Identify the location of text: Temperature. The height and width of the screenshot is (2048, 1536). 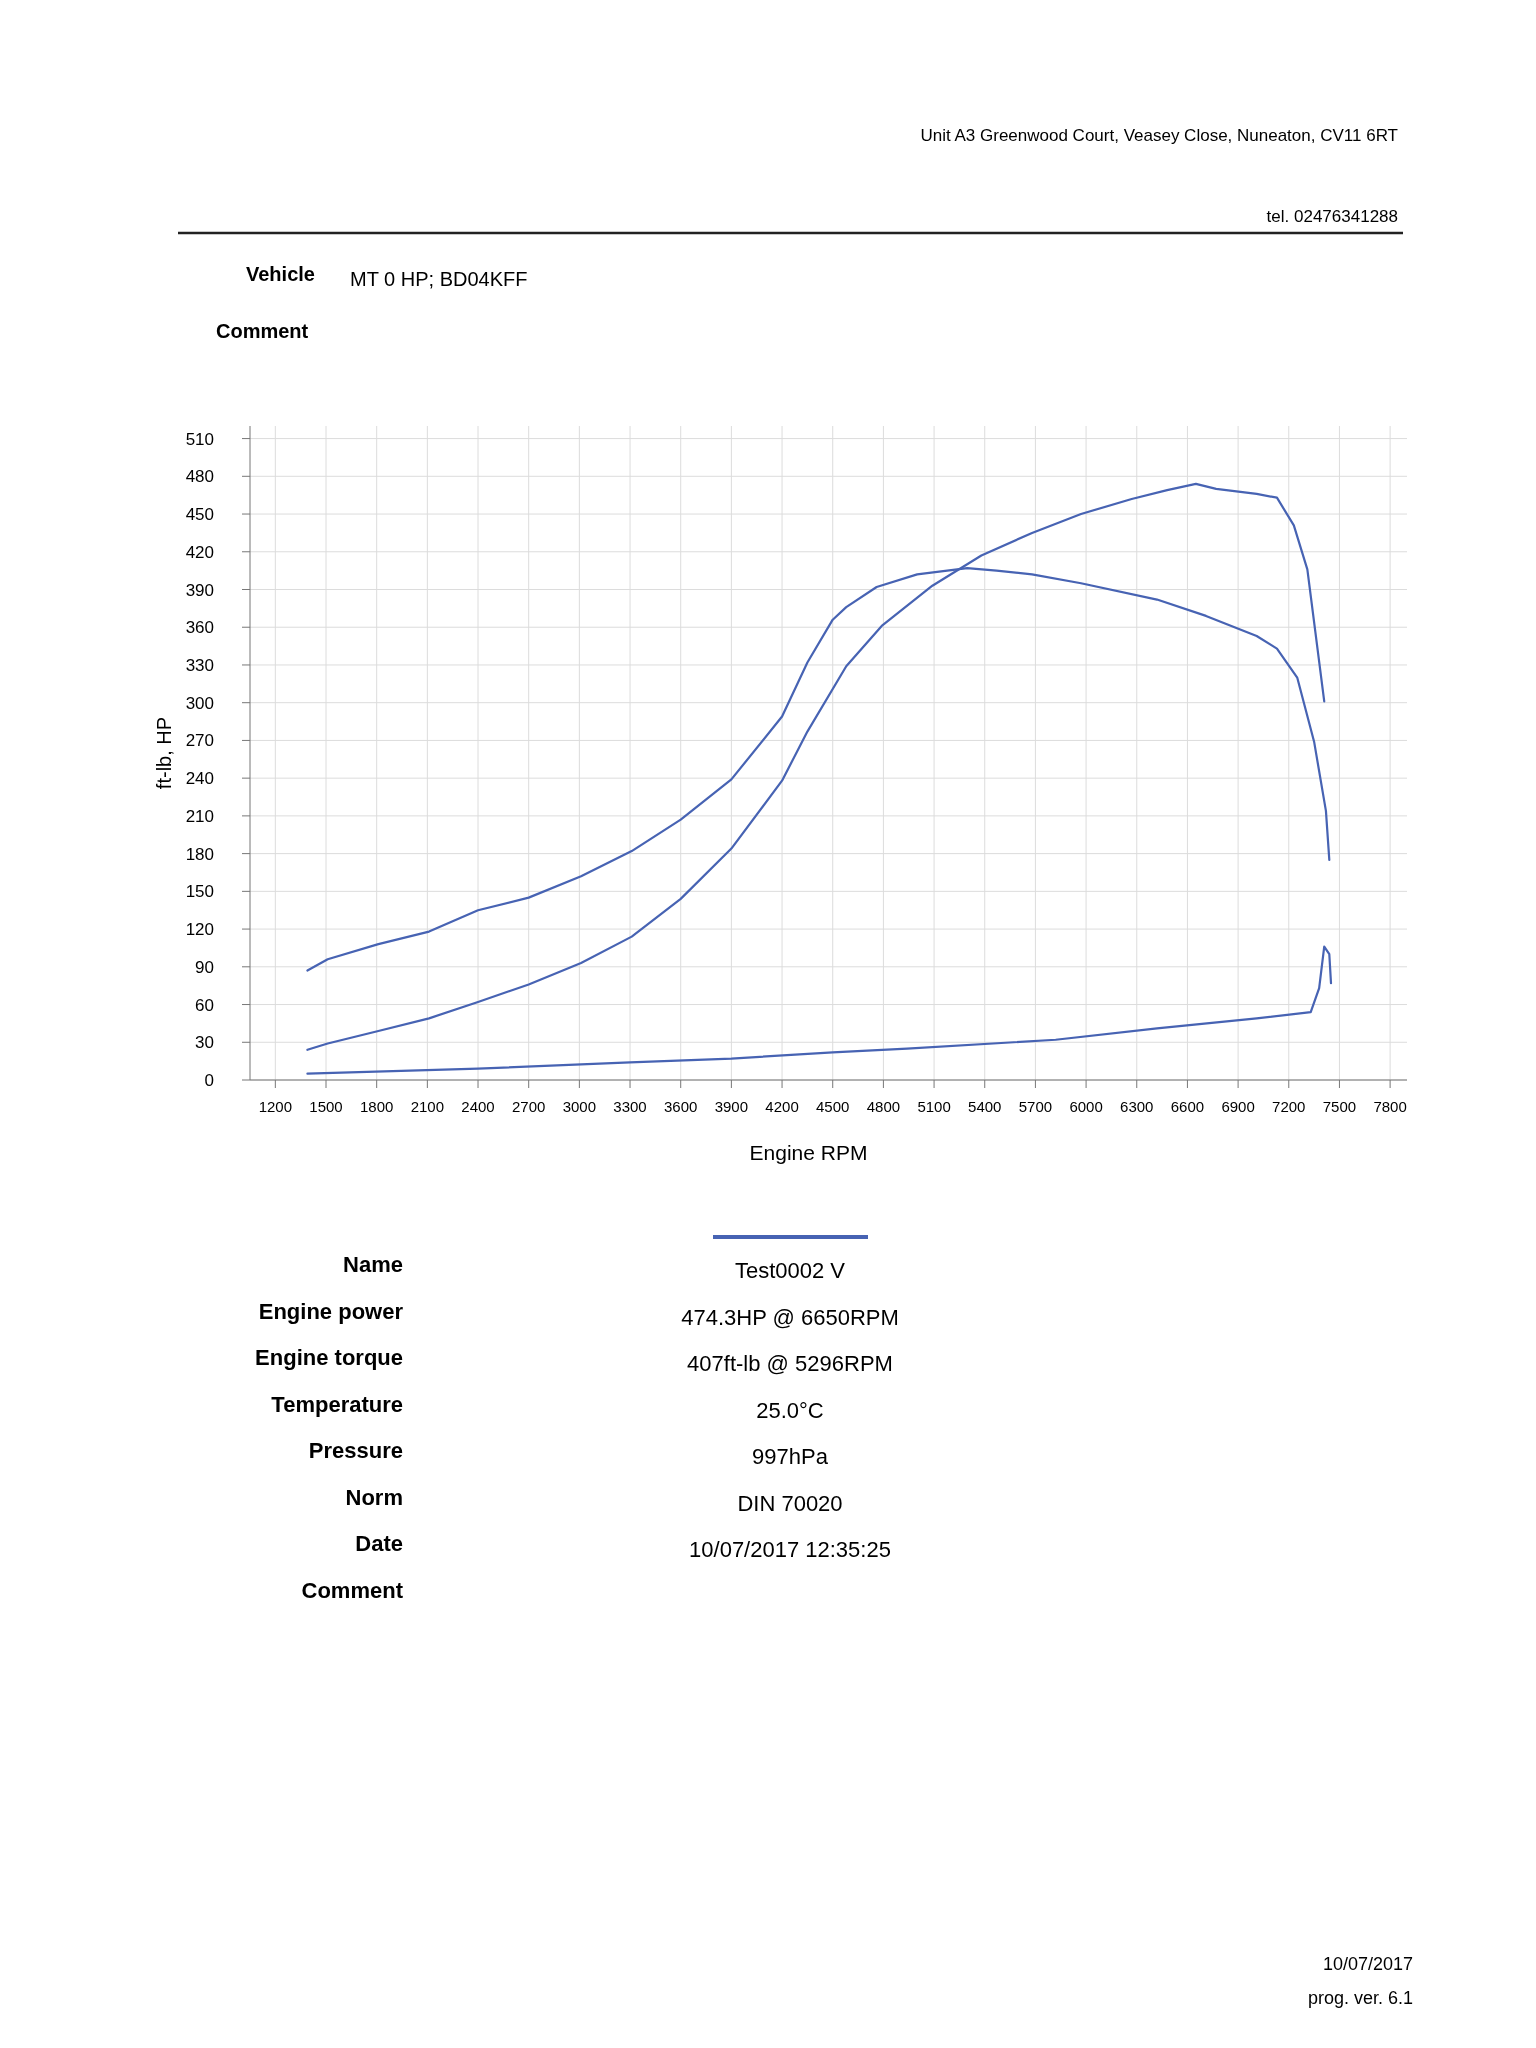
(337, 1404).